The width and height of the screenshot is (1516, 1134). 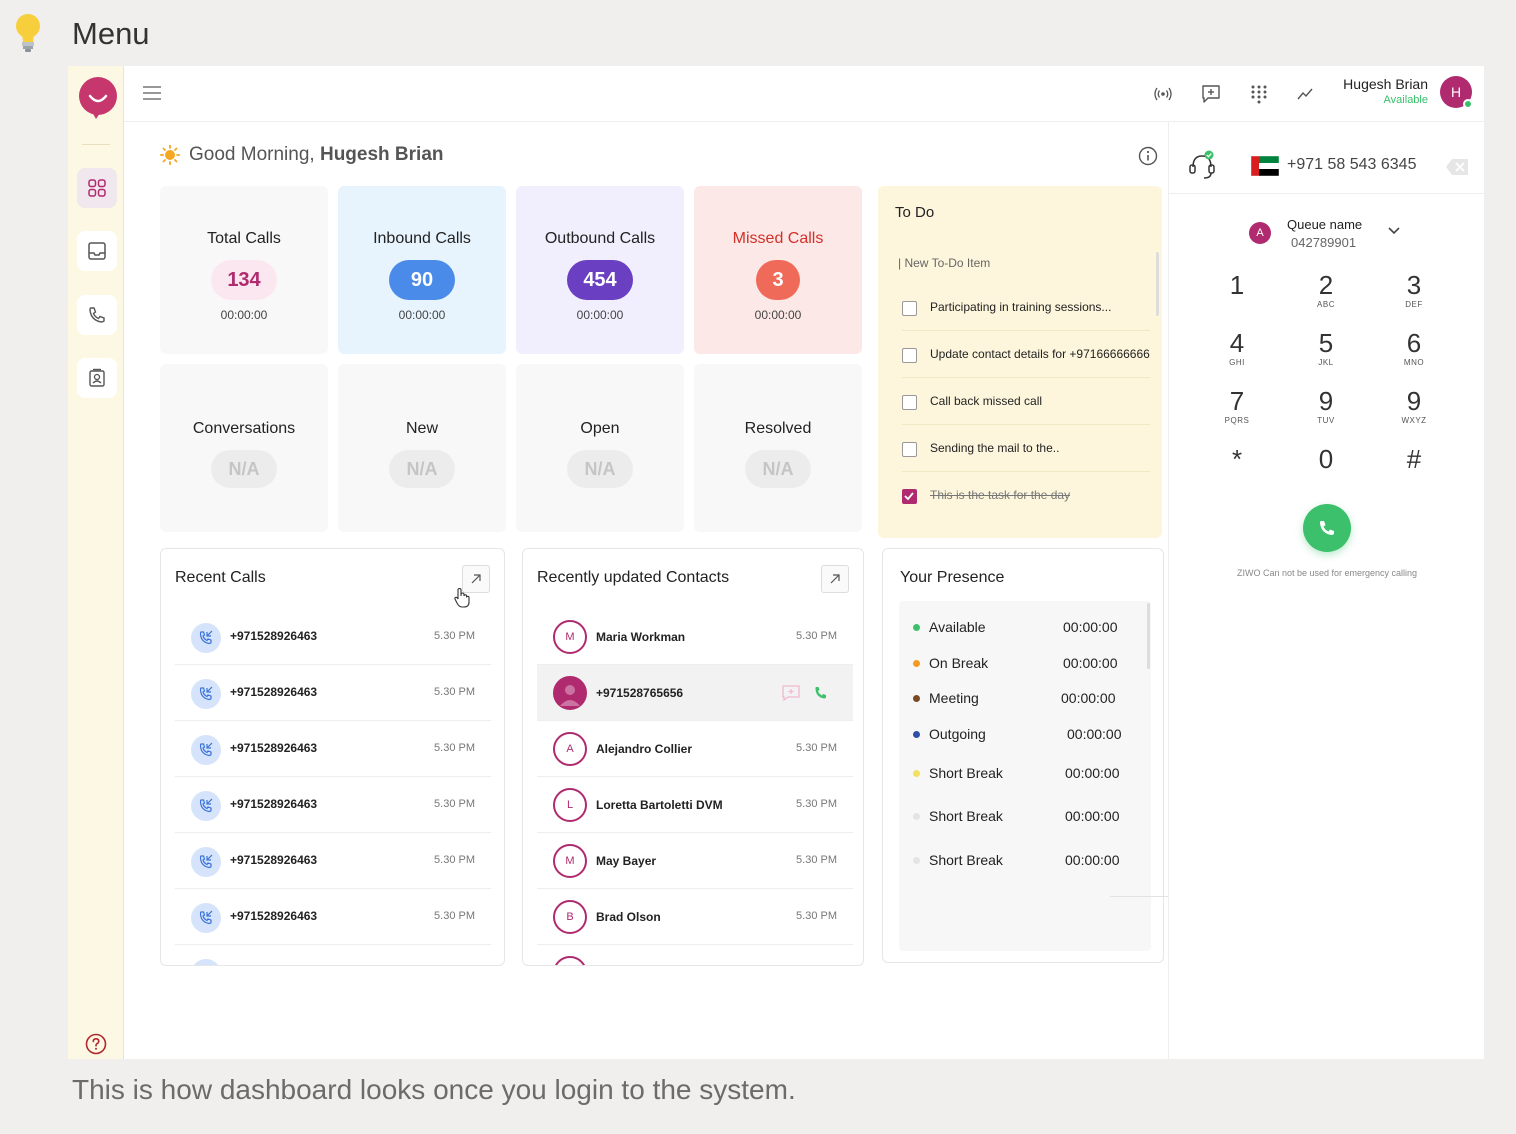 What do you see at coordinates (695, 805) in the screenshot?
I see `contact-row: L Loretta Bartoletti DVM 5.30 PM` at bounding box center [695, 805].